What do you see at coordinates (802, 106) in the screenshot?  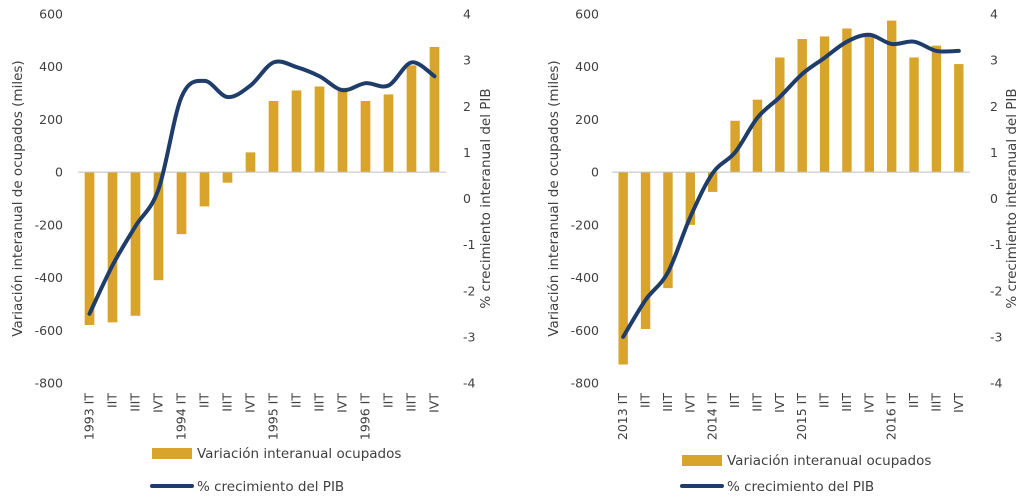 I see `bar-2015-it` at bounding box center [802, 106].